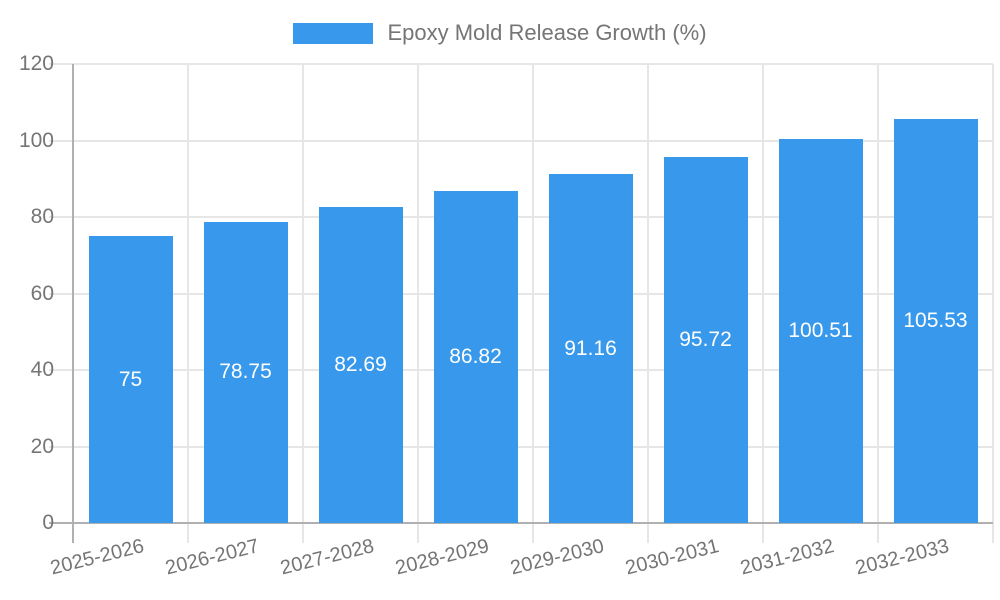 The width and height of the screenshot is (1000, 600). I want to click on bar-value-label: 82.69, so click(360, 364).